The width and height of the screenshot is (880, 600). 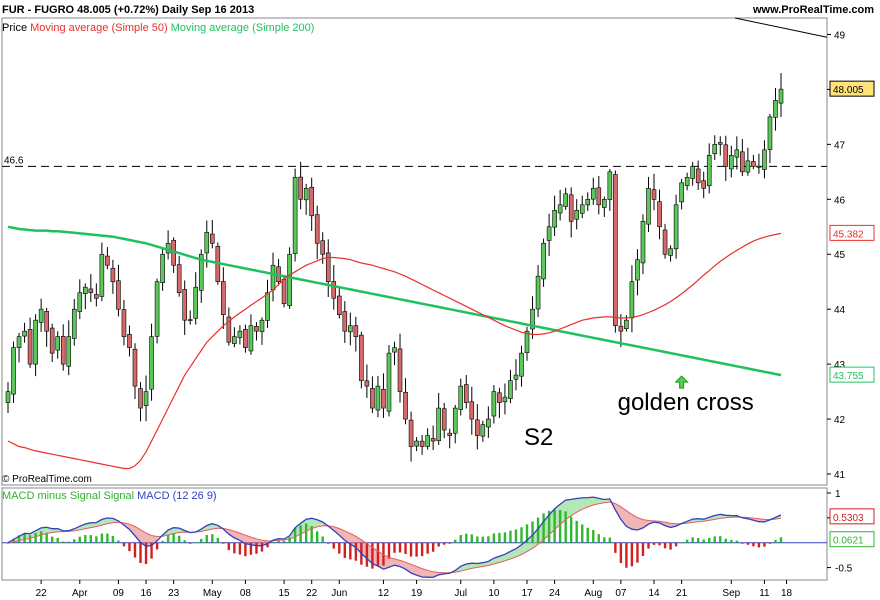 What do you see at coordinates (852, 539) in the screenshot?
I see `histogram-value-label-box` at bounding box center [852, 539].